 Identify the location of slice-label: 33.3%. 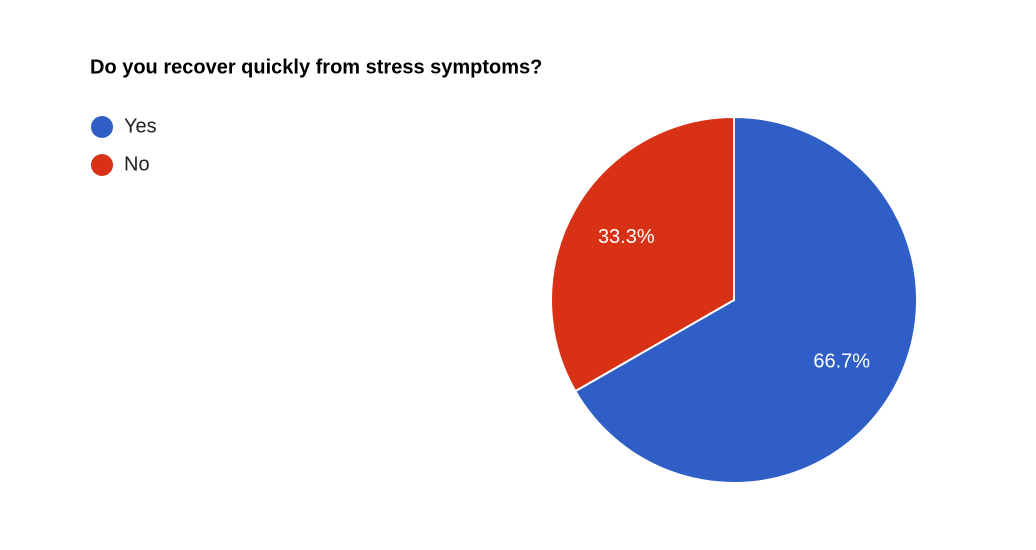
(626, 237).